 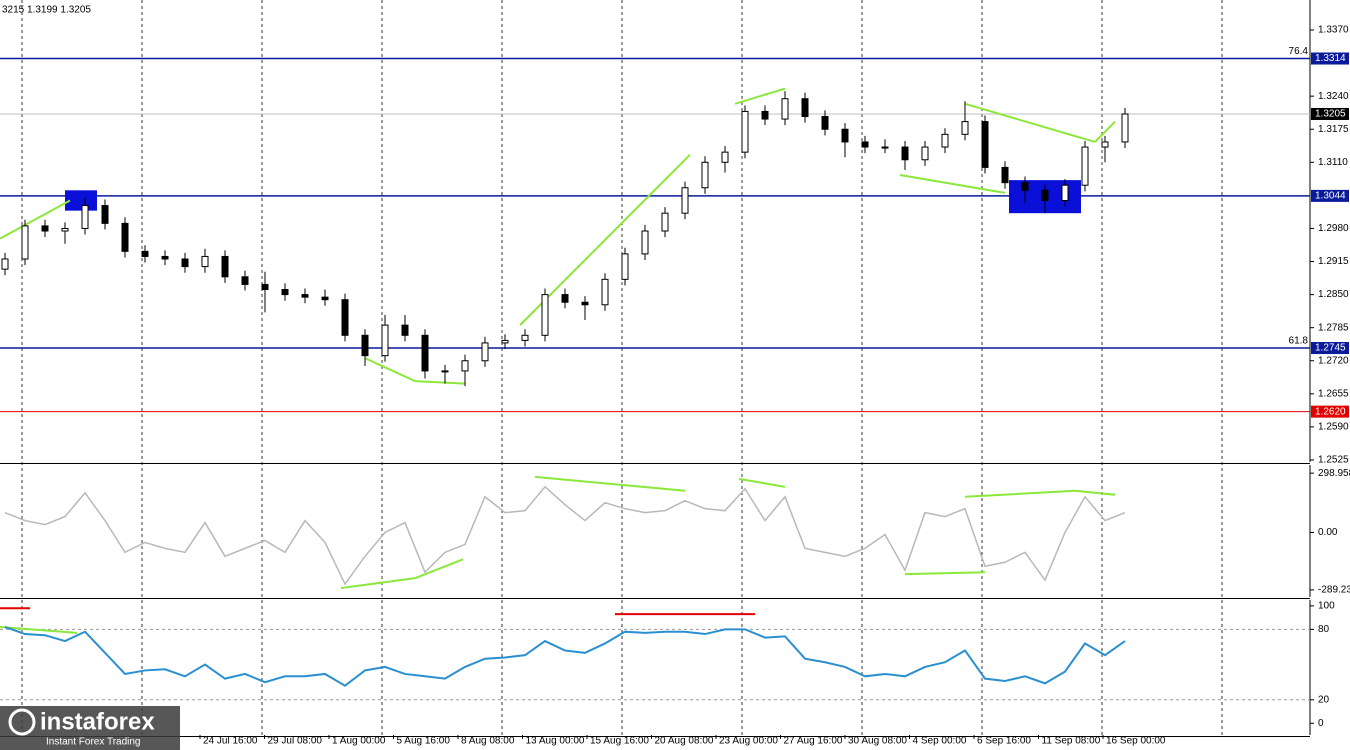 What do you see at coordinates (22, 722) in the screenshot?
I see `watermark-logo` at bounding box center [22, 722].